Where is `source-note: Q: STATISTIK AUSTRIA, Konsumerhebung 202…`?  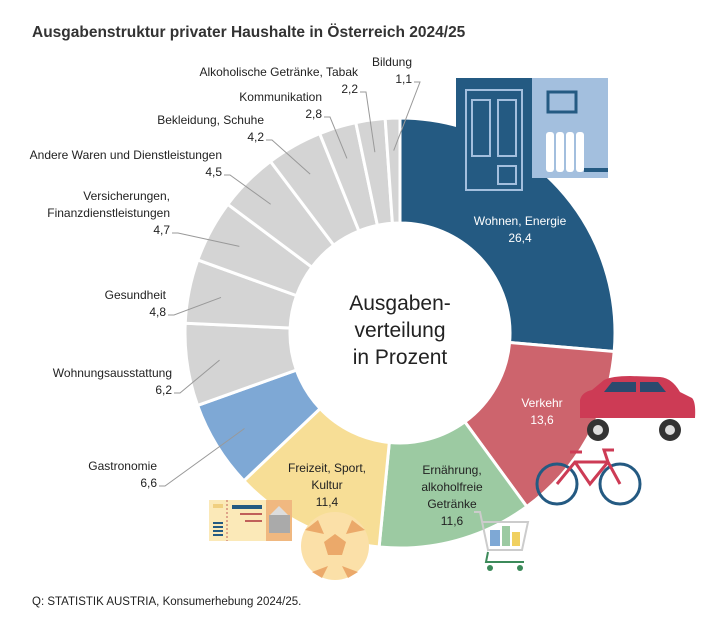 source-note: Q: STATISTIK AUSTRIA, Konsumerhebung 202… is located at coordinates (167, 602).